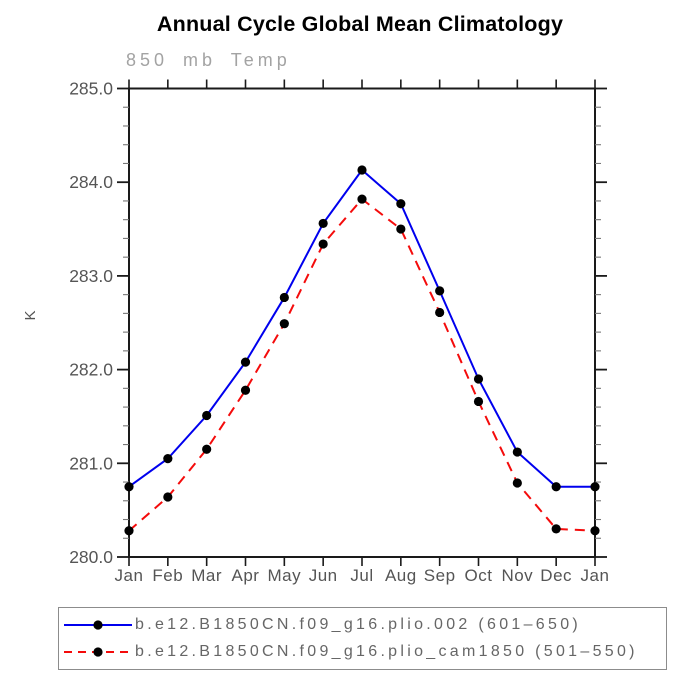  Describe the element at coordinates (517, 575) in the screenshot. I see `x-tick-label: Nov` at that location.